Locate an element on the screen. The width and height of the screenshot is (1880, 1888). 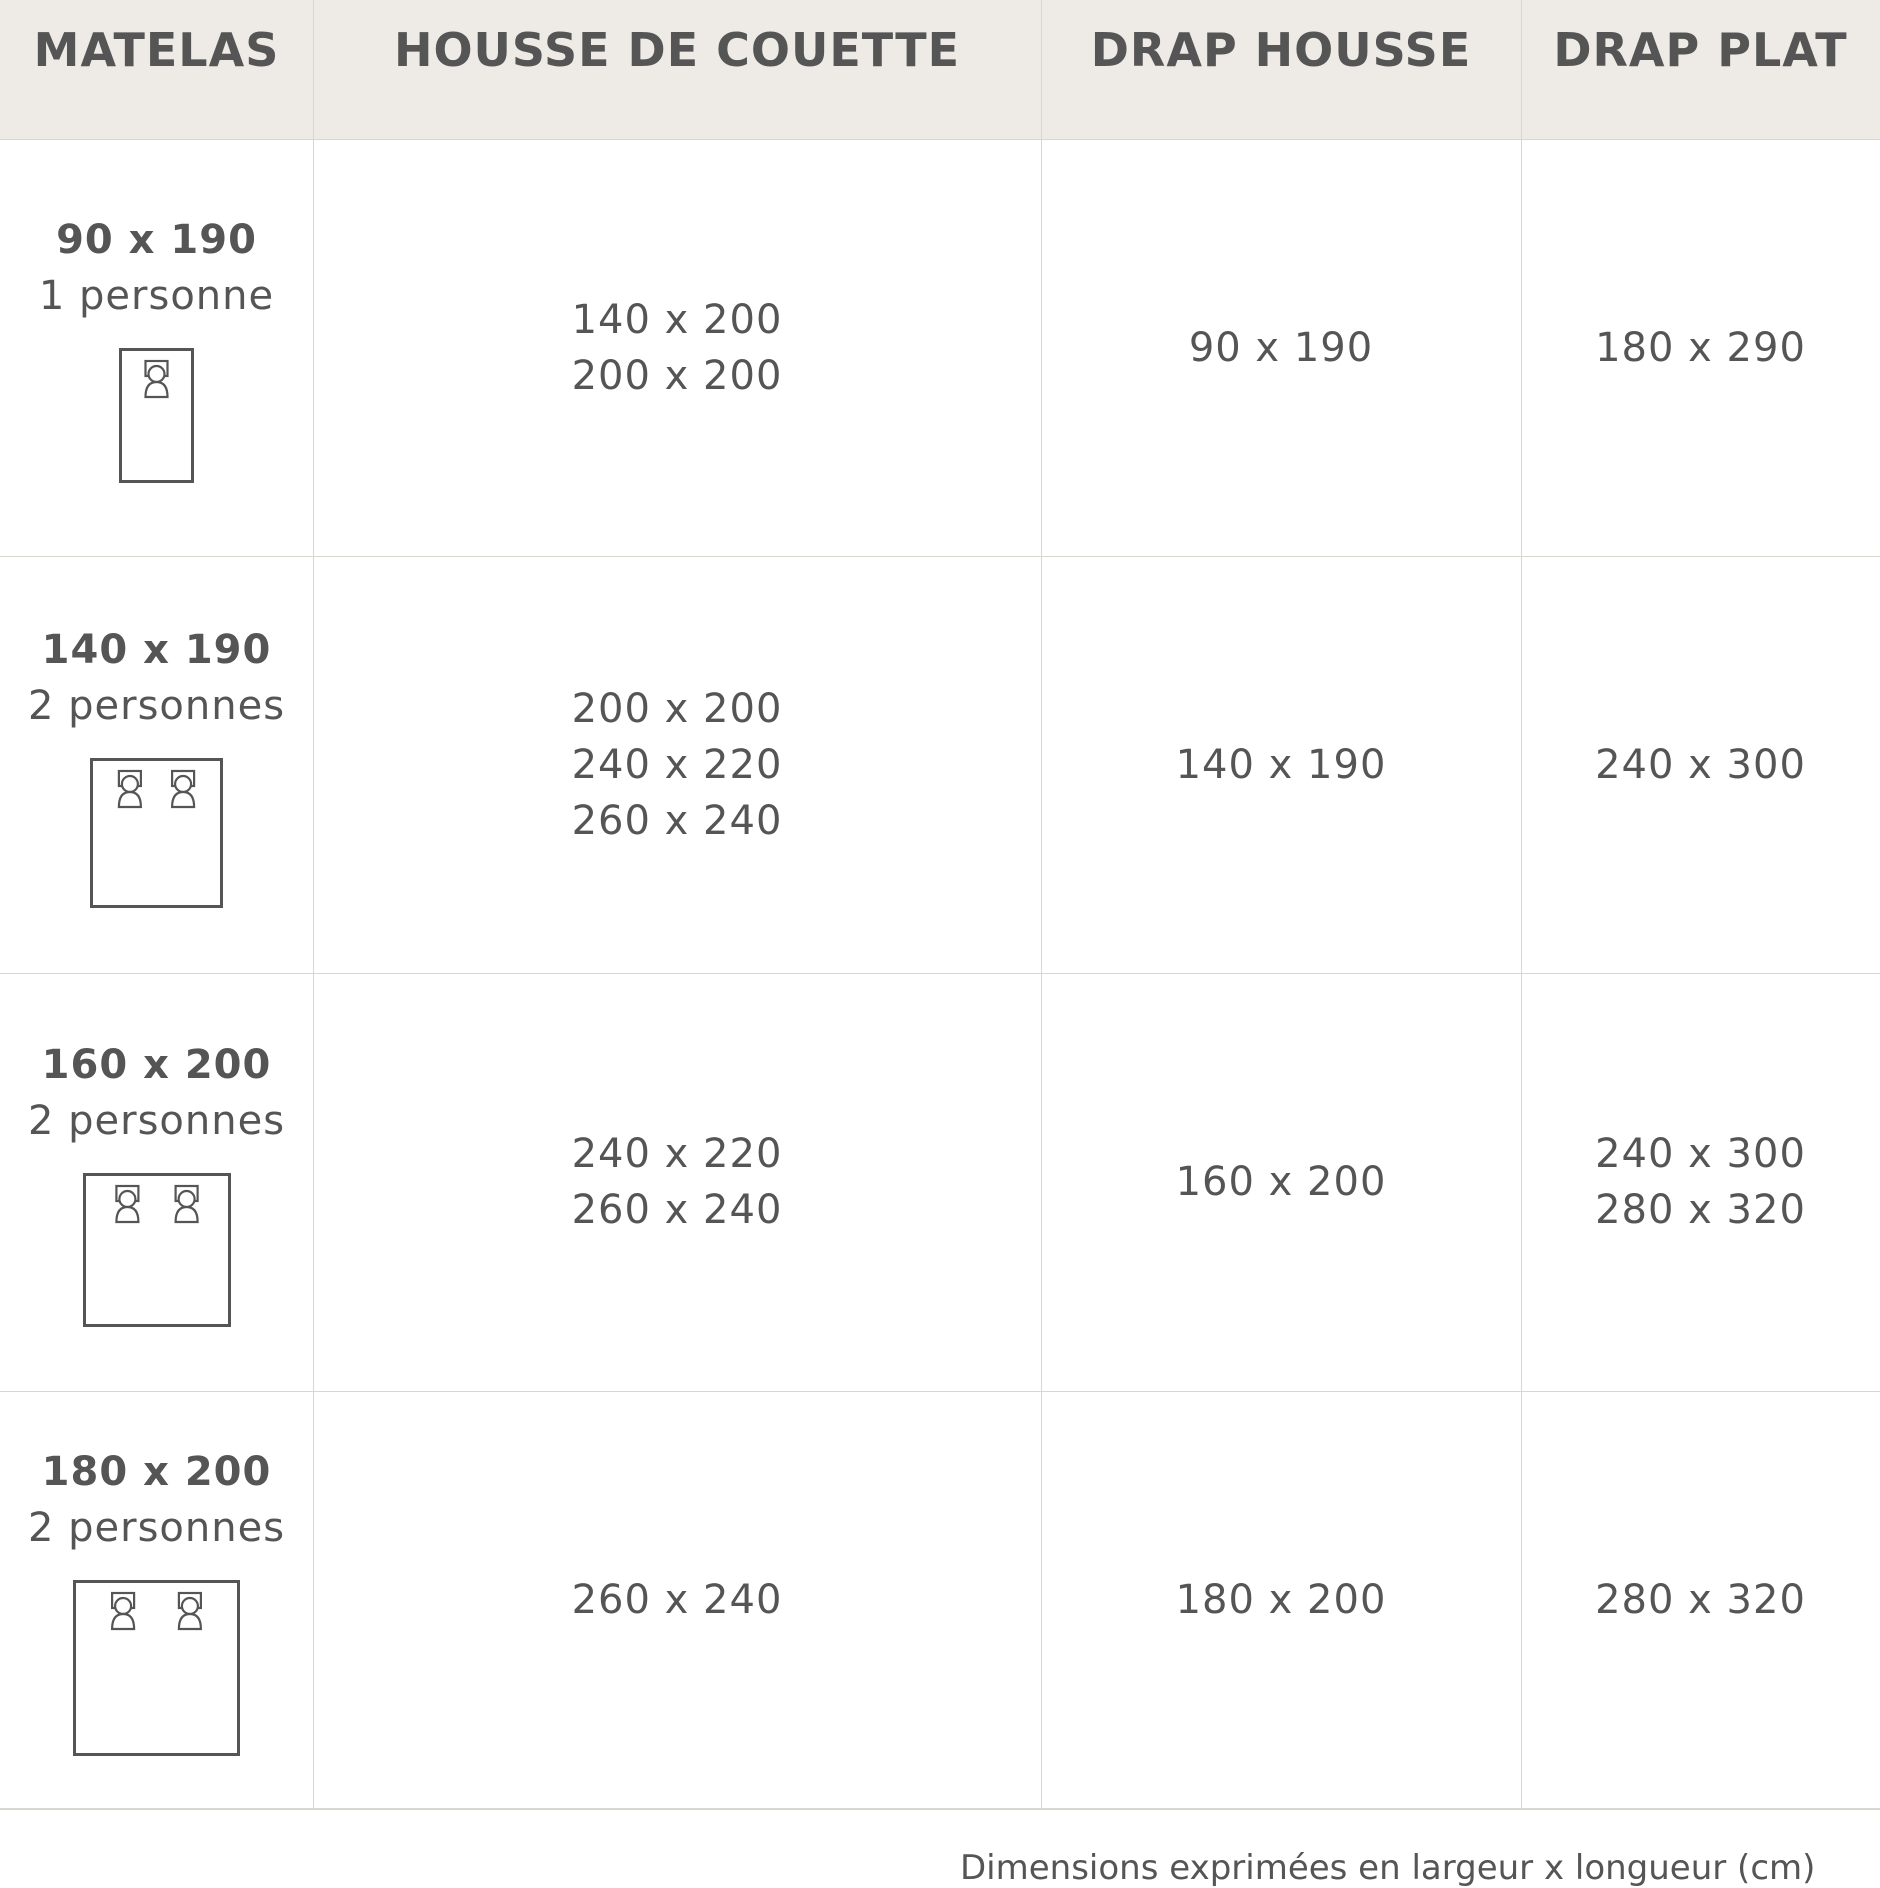
size-cell: 180 x 290 is located at coordinates (1700, 347).